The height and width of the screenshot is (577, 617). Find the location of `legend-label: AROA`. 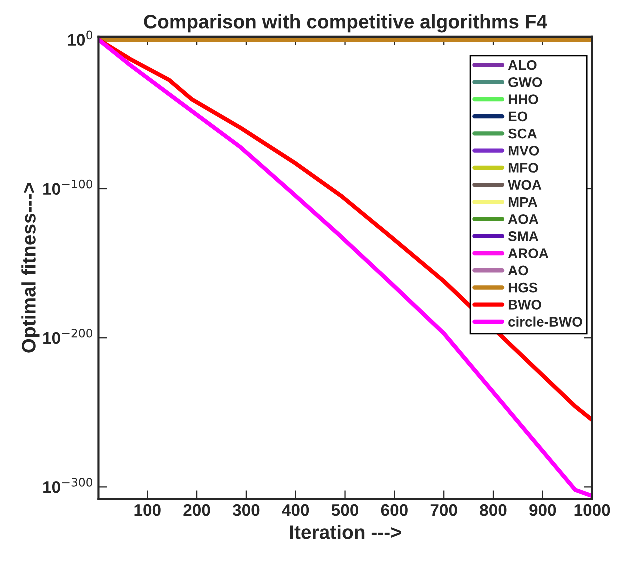

legend-label: AROA is located at coordinates (528, 253).